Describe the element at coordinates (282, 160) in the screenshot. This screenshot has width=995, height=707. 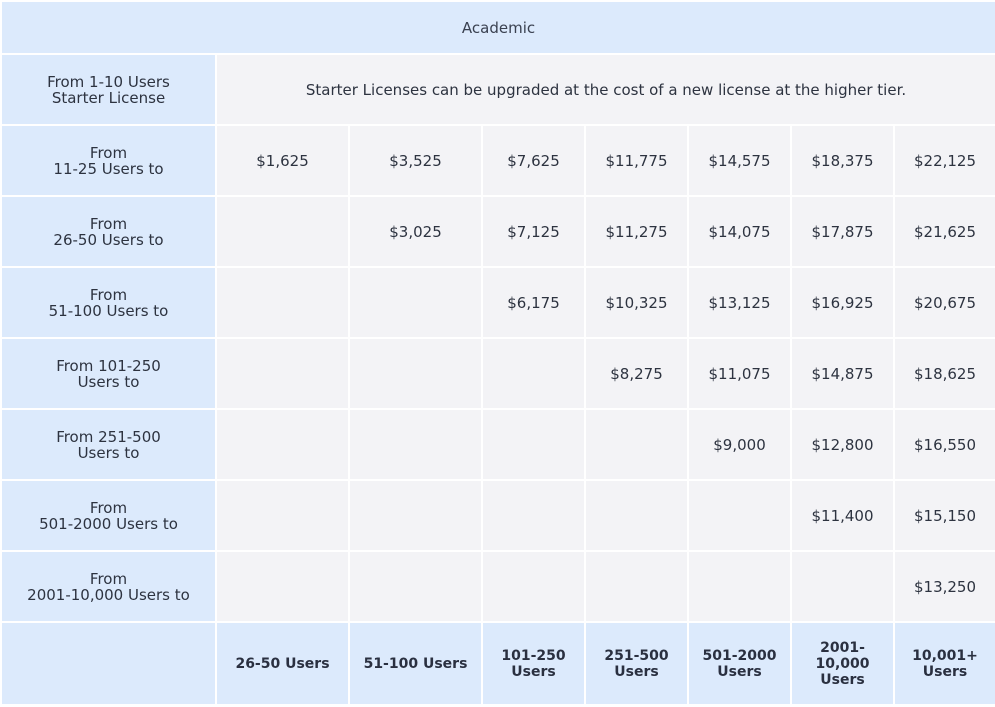
I see `price-cell: $1,625` at that location.